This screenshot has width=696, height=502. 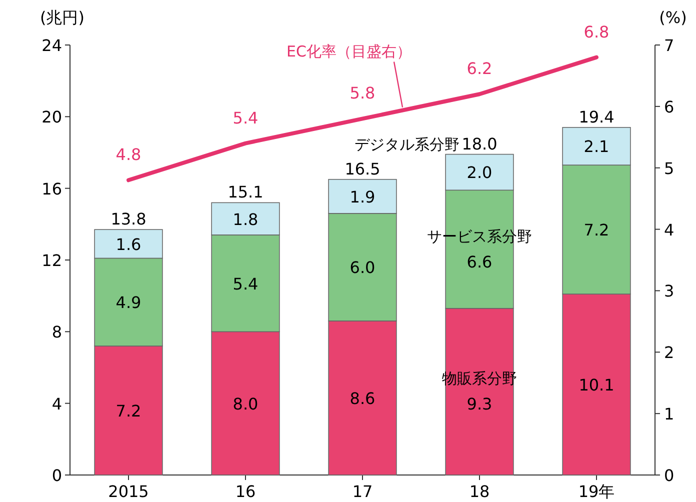 I want to click on data-label: 1.8, so click(x=245, y=219).